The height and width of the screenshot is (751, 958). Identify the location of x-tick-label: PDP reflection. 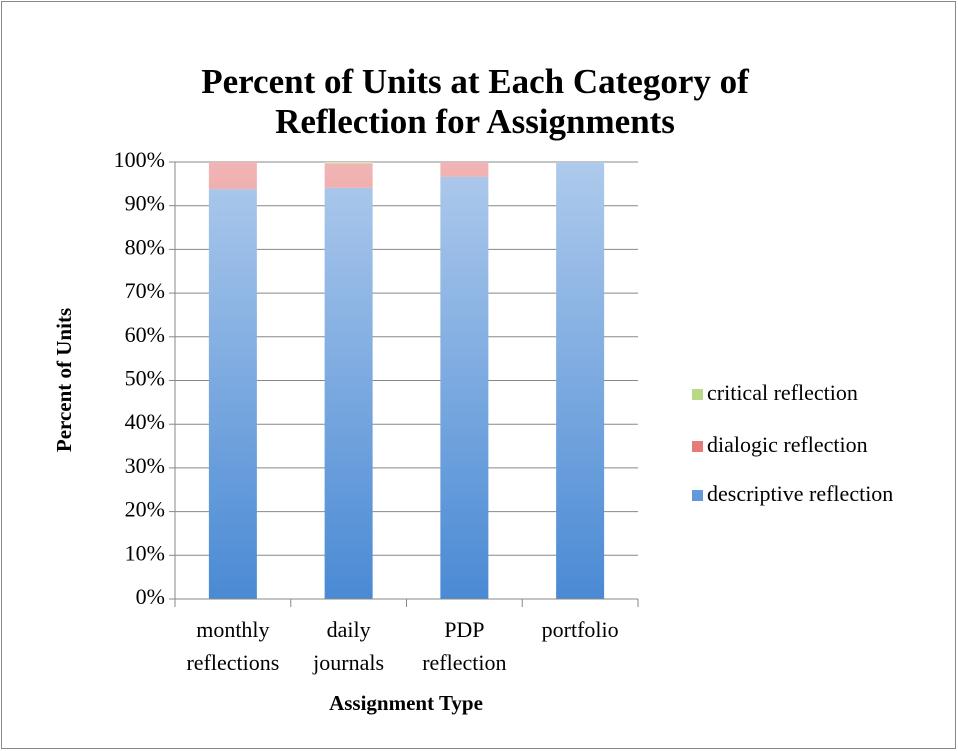
(464, 646).